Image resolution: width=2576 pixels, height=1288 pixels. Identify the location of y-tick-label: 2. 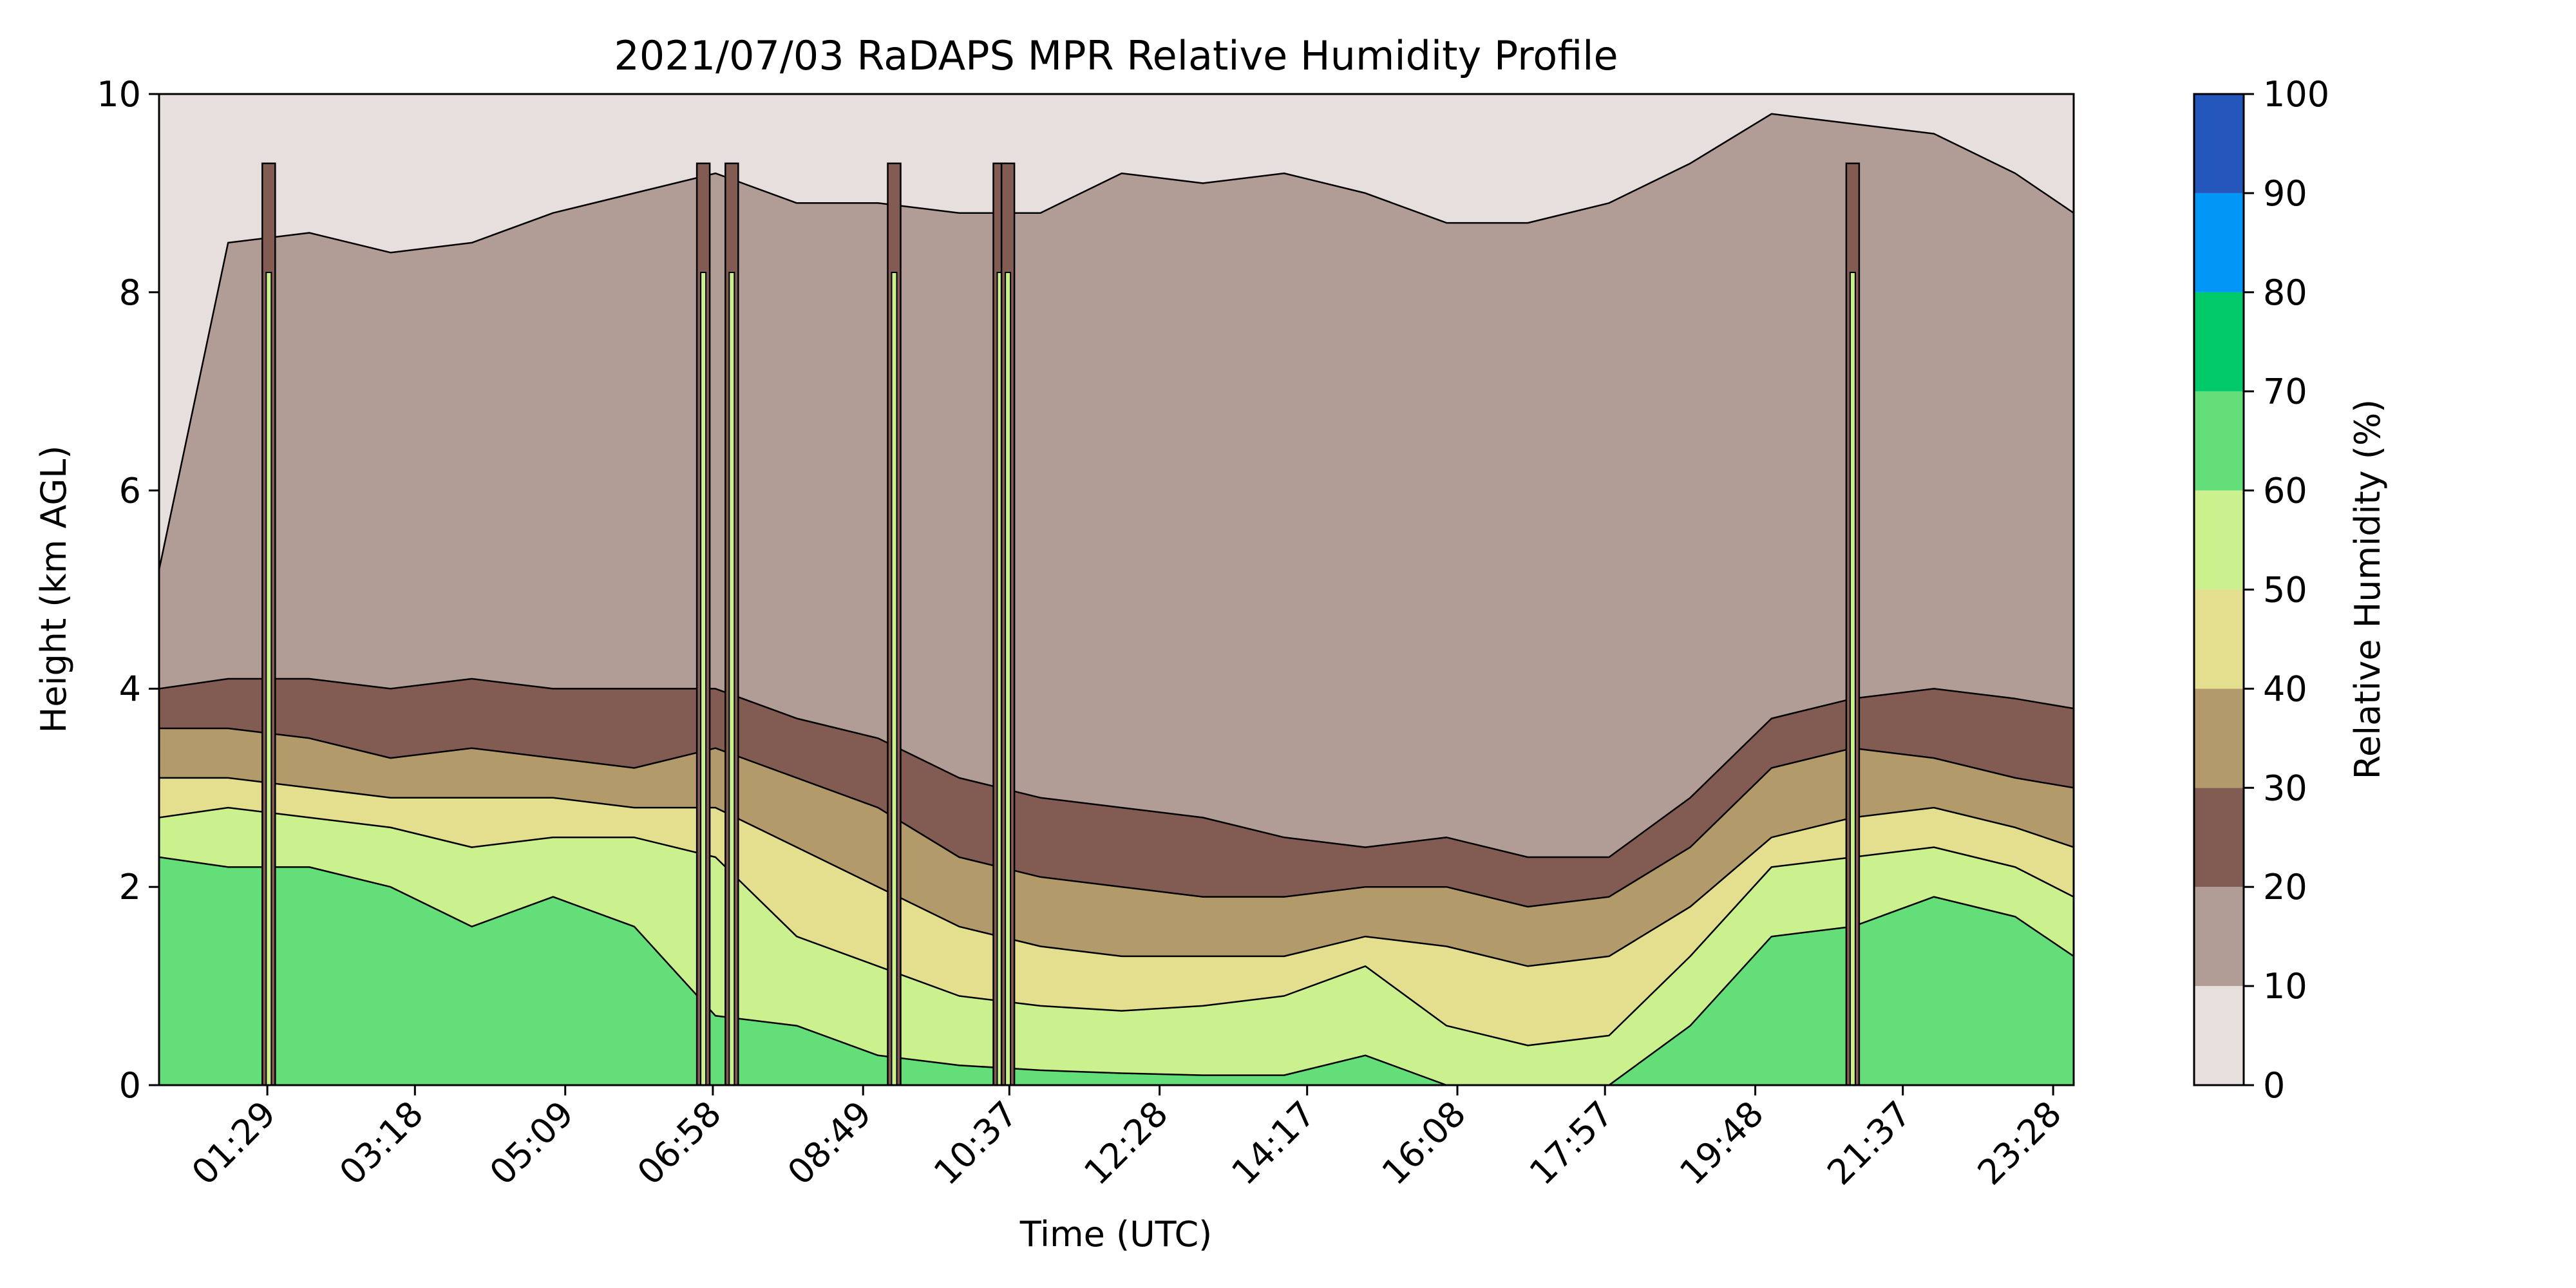
(130, 887).